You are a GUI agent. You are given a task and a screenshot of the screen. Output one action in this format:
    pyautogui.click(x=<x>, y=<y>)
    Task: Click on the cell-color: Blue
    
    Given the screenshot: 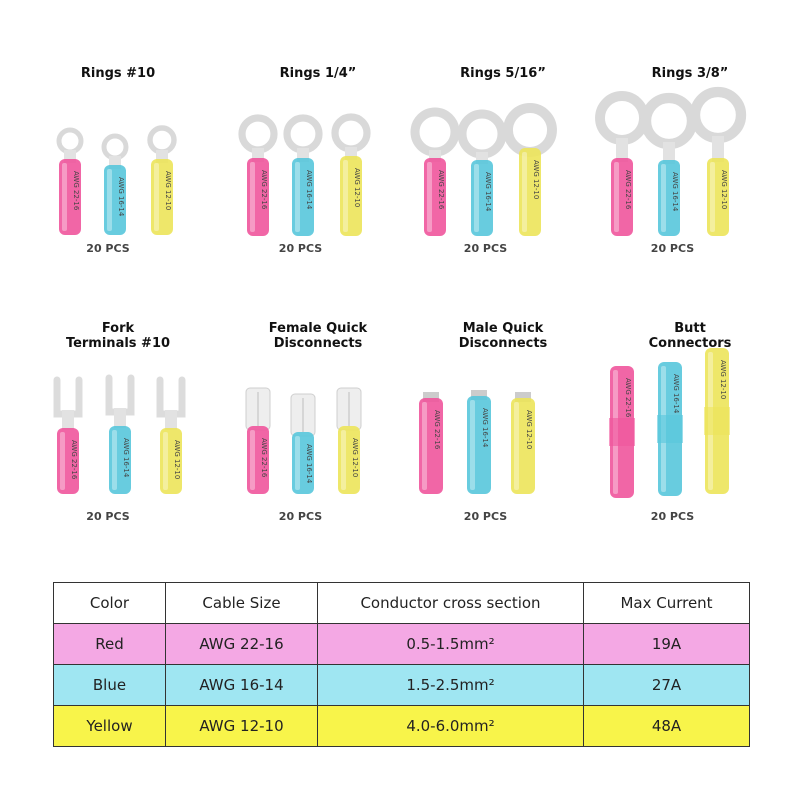 What is the action you would take?
    pyautogui.click(x=109, y=685)
    